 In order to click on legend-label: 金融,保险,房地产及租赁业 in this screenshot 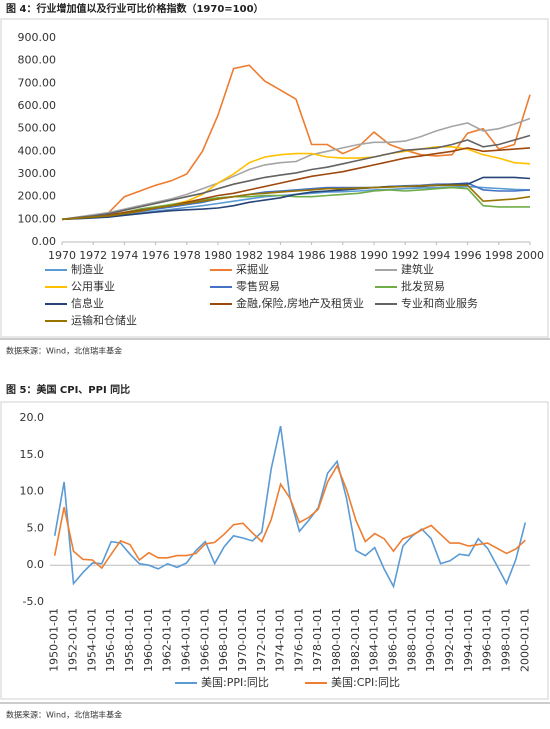, I will do `click(300, 303)`.